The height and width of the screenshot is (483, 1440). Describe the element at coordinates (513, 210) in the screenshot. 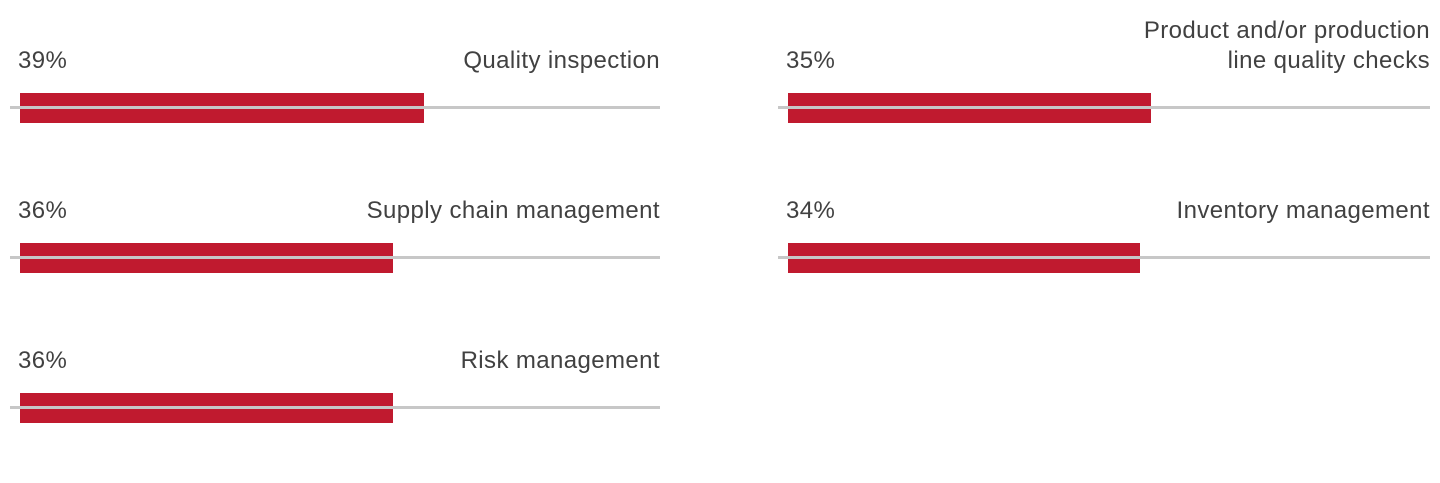

I see `category-label: Supply chain management` at that location.